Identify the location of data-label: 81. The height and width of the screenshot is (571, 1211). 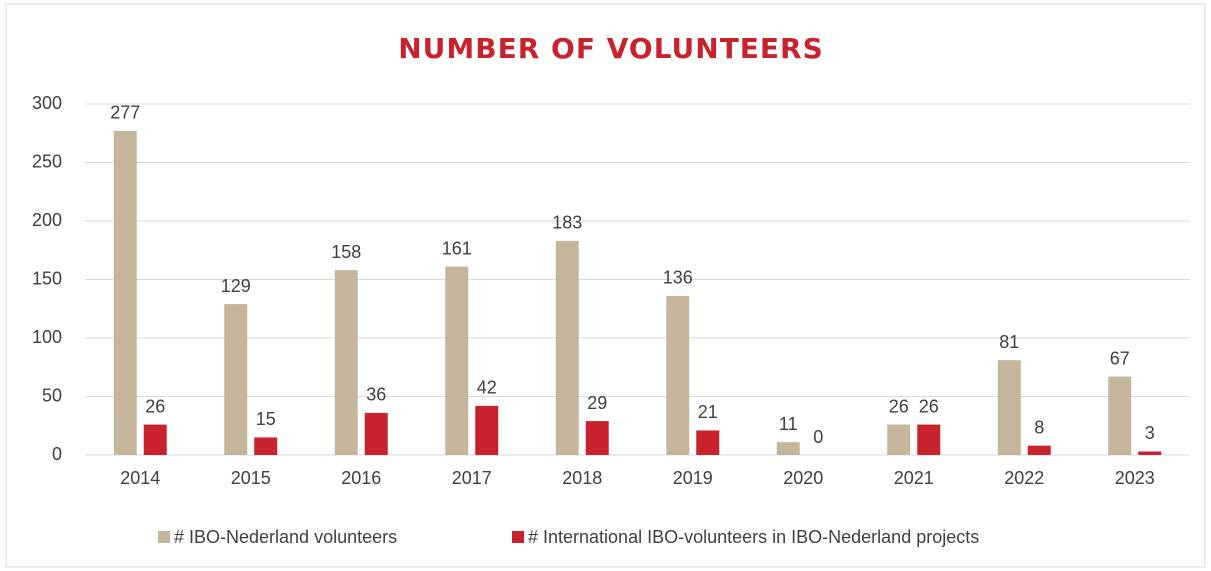
(1009, 342).